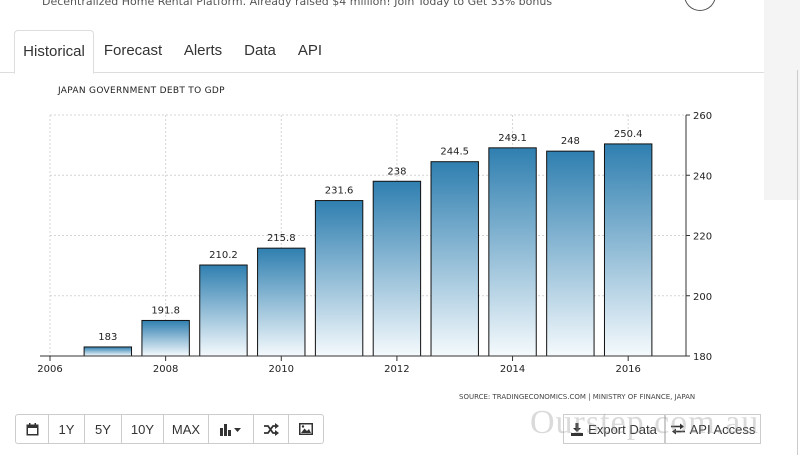 This screenshot has height=455, width=800. I want to click on bar-2013, so click(454, 259).